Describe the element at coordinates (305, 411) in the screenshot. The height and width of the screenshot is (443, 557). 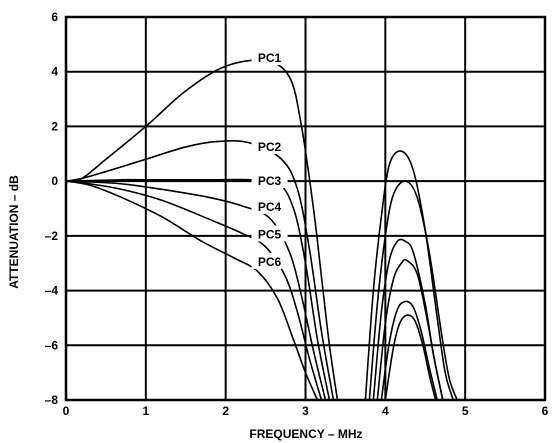
I see `x-tick-label-3: 3` at that location.